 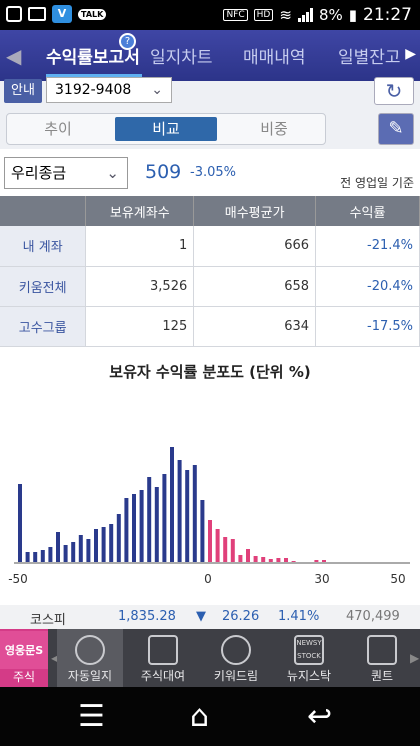 I want to click on basis-note: 전 영업일 기준, so click(x=377, y=183).